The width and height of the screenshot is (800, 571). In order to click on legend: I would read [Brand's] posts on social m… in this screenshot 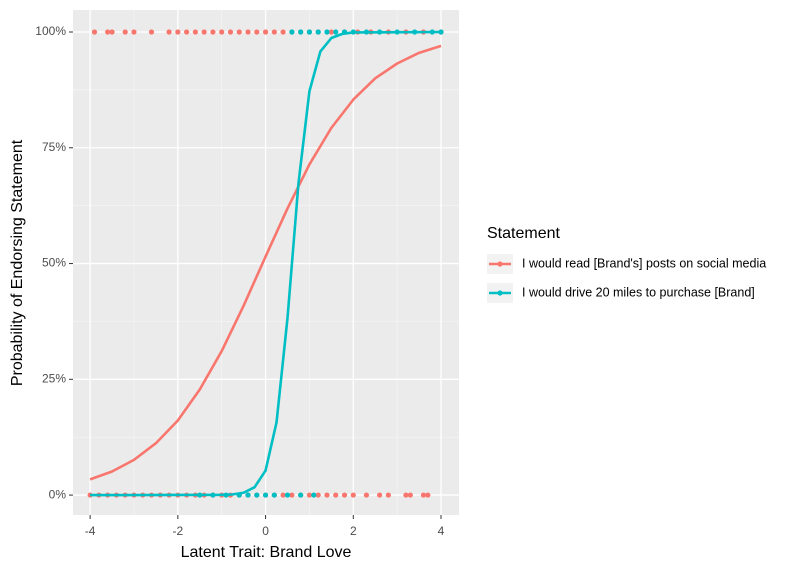, I will do `click(626, 278)`.